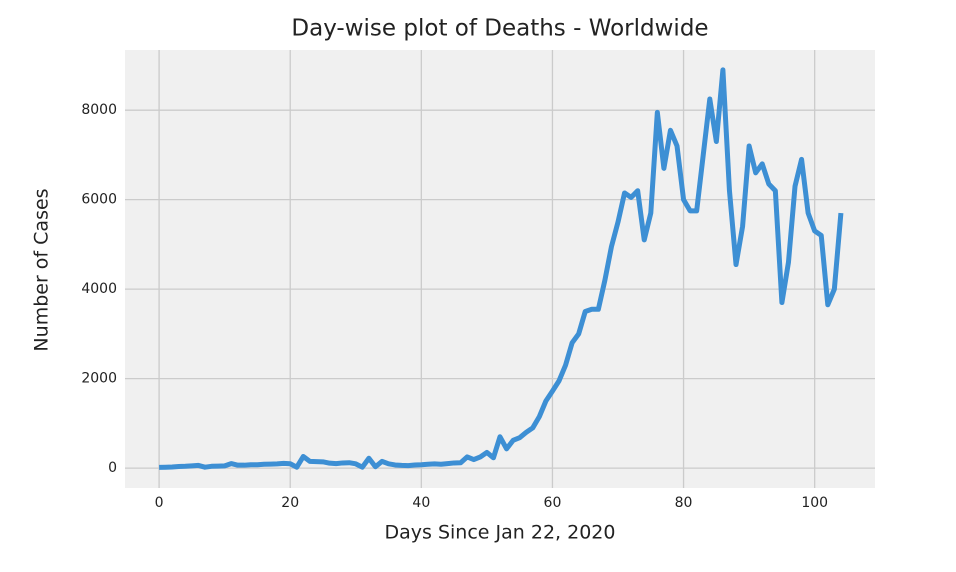 The image size is (956, 572). Describe the element at coordinates (553, 503) in the screenshot. I see `x-tick-label: 60` at that location.